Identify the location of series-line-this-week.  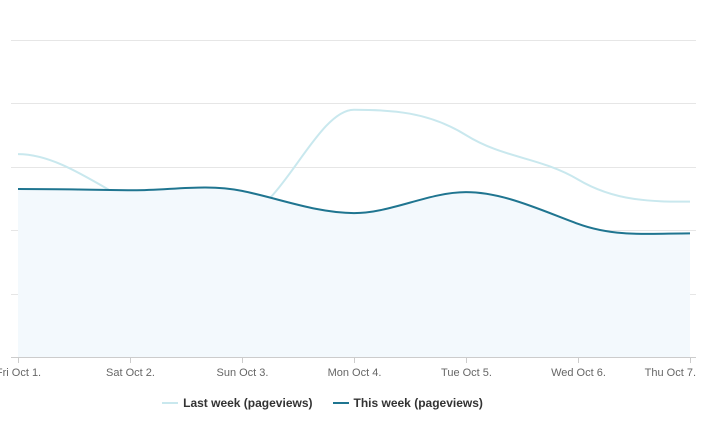
(354, 210).